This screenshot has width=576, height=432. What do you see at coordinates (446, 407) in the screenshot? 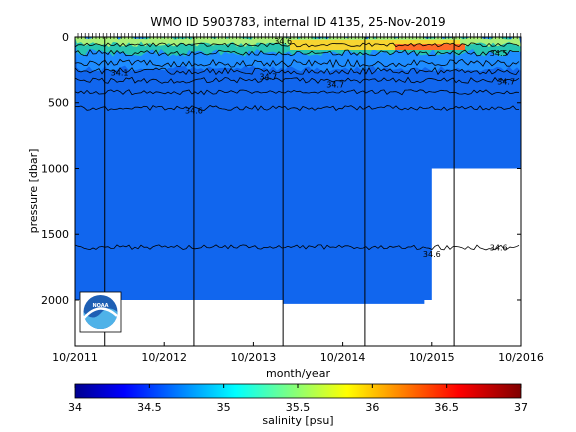
I see `colorbar-tick-label: 36.5` at bounding box center [446, 407].